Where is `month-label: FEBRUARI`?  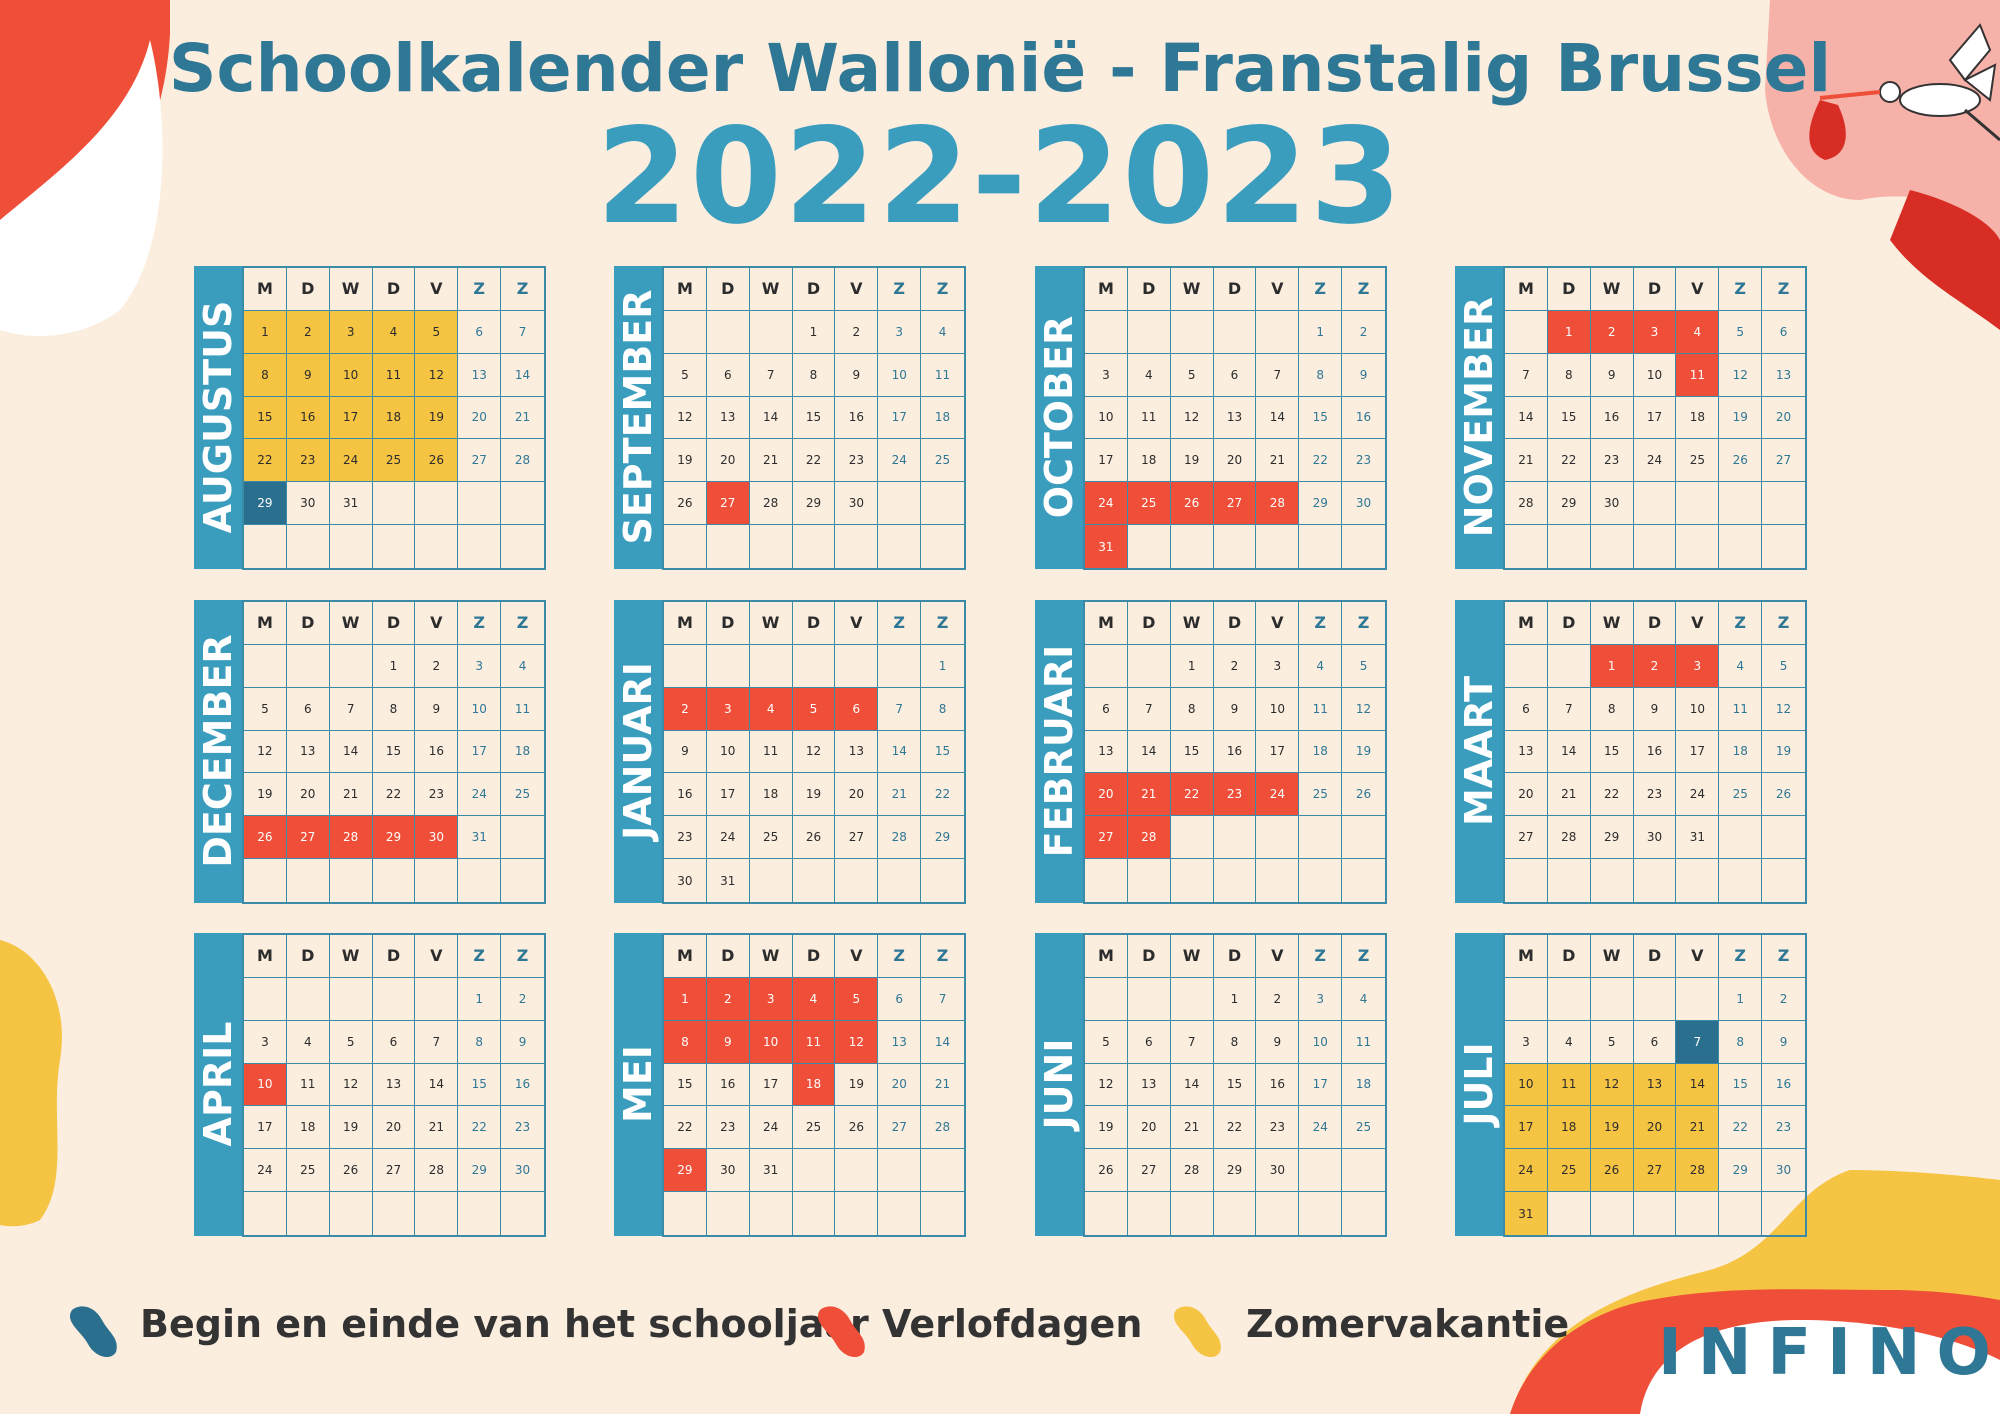
month-label: FEBRUARI is located at coordinates (1059, 751).